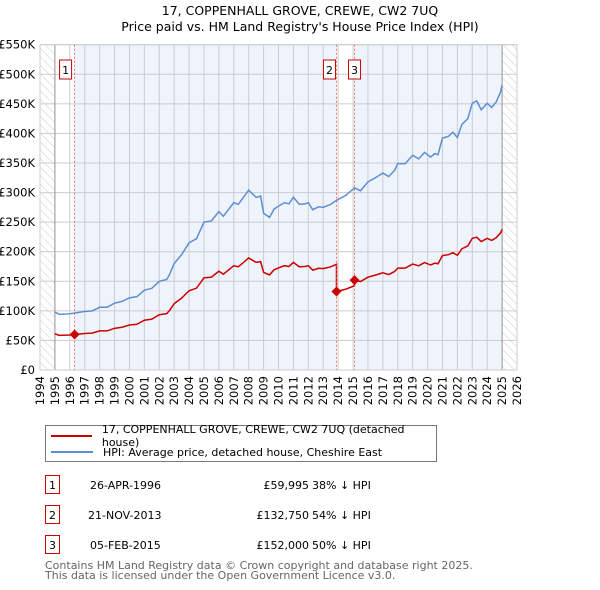 The image size is (600, 590). What do you see at coordinates (509, 207) in the screenshot?
I see `hatched-region-after` at bounding box center [509, 207].